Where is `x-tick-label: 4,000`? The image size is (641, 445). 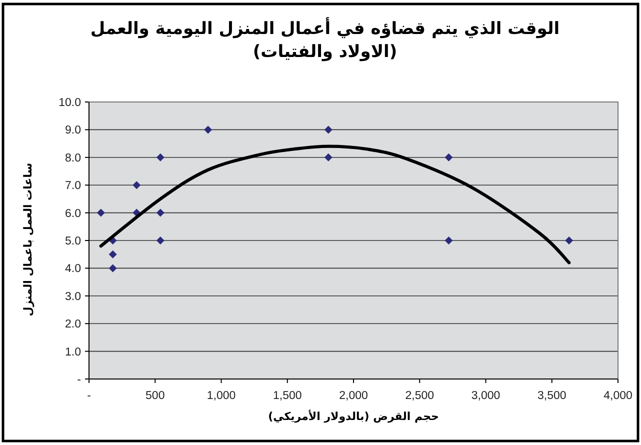
x-tick-label: 4,000 is located at coordinates (618, 396).